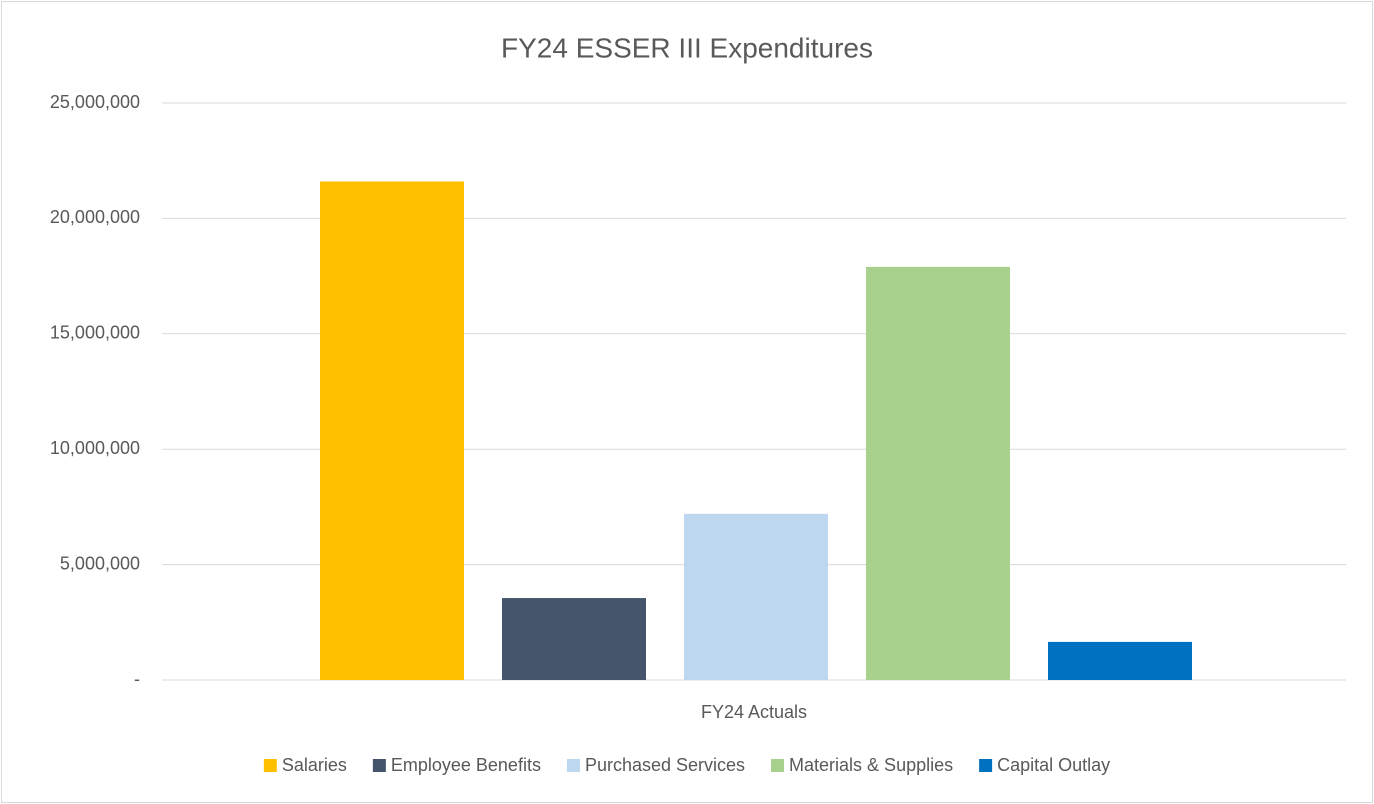 This screenshot has height=804, width=1374. I want to click on legend-label: Capital Outlay, so click(1053, 765).